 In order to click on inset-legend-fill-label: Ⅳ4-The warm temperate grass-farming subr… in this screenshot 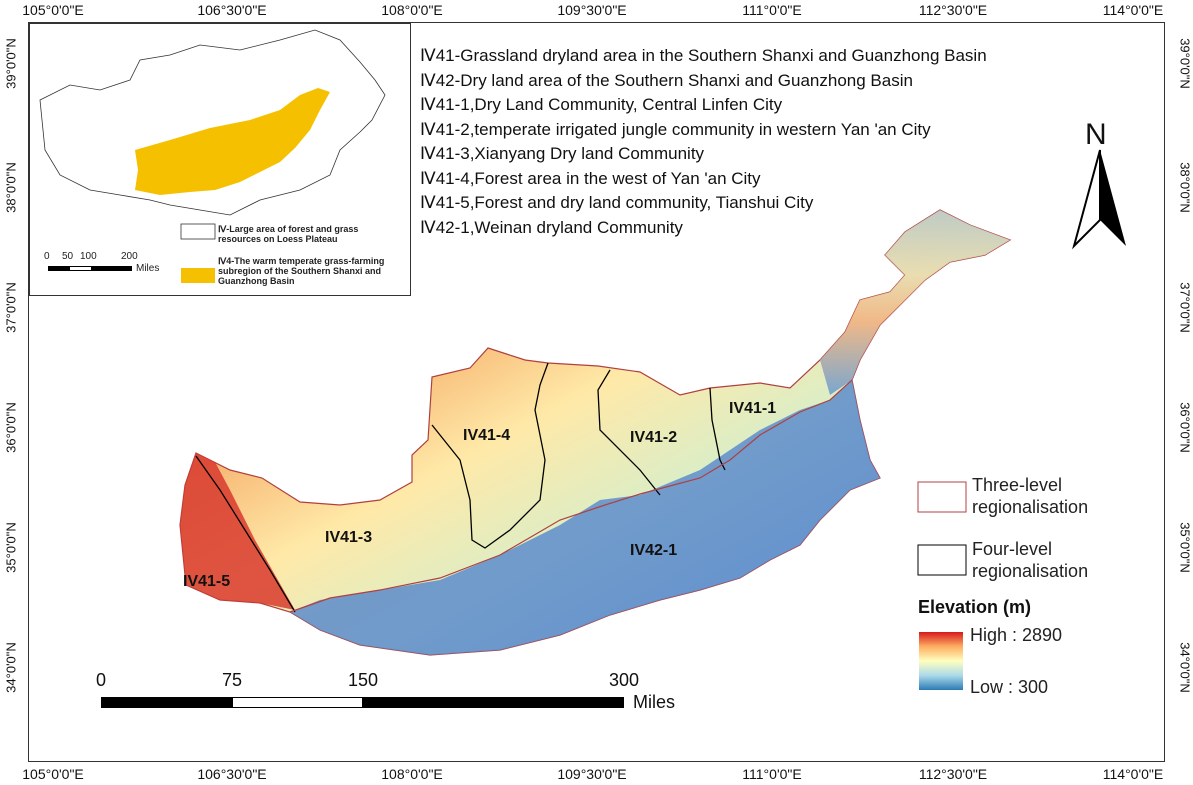, I will do `click(301, 271)`.